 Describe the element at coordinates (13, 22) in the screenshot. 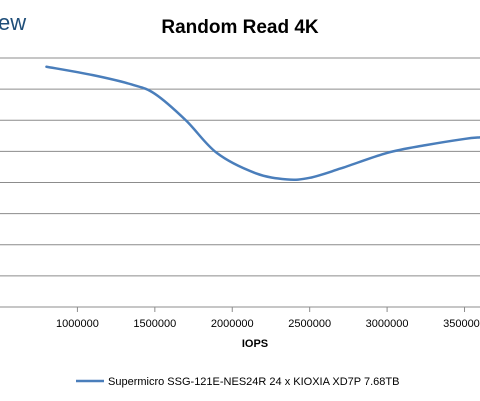

I see `logo-text: ew` at that location.